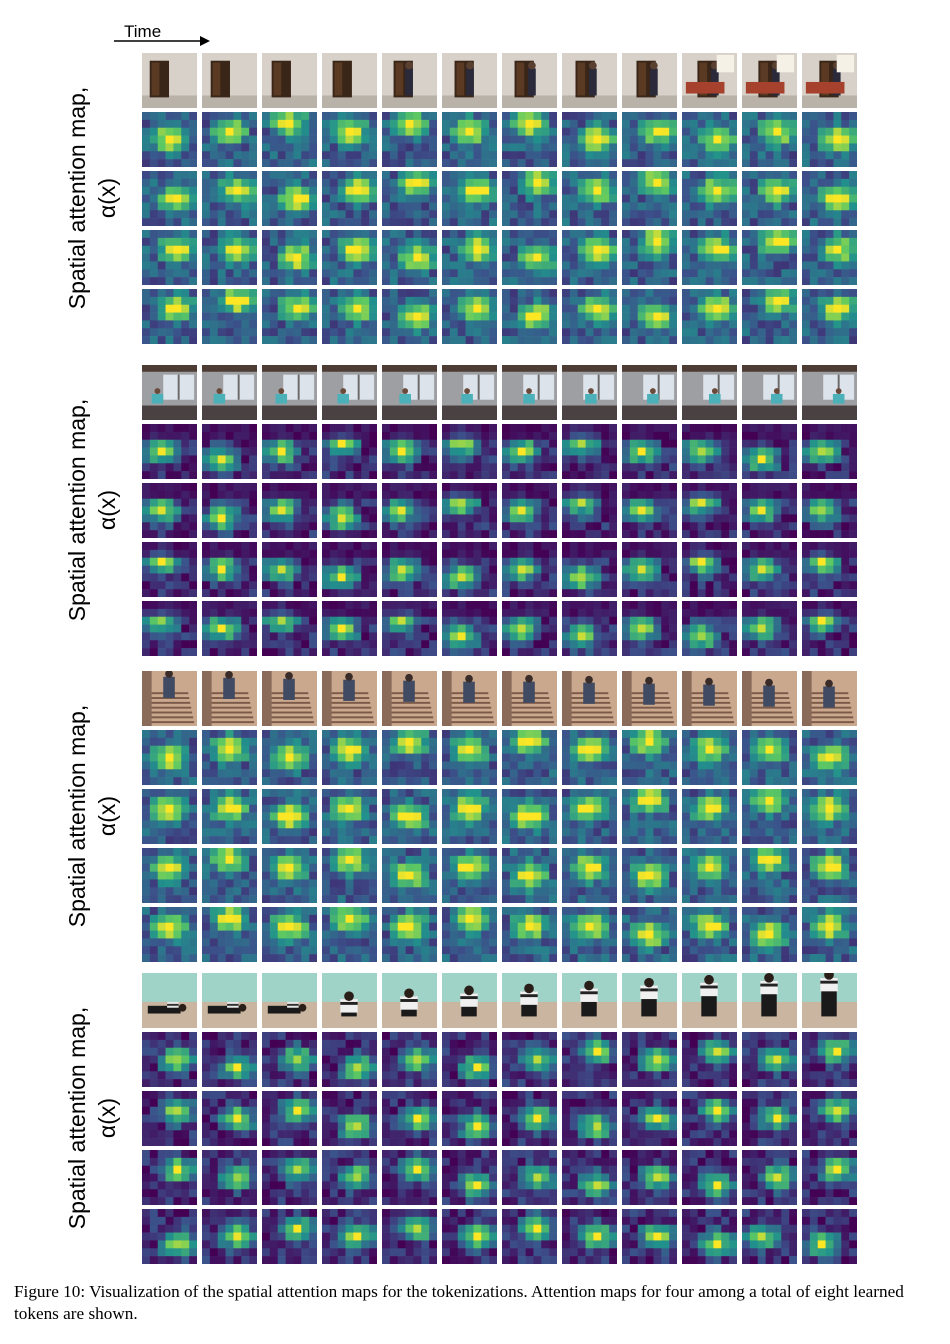  What do you see at coordinates (499, 698) in the screenshot?
I see `video-frame-row` at bounding box center [499, 698].